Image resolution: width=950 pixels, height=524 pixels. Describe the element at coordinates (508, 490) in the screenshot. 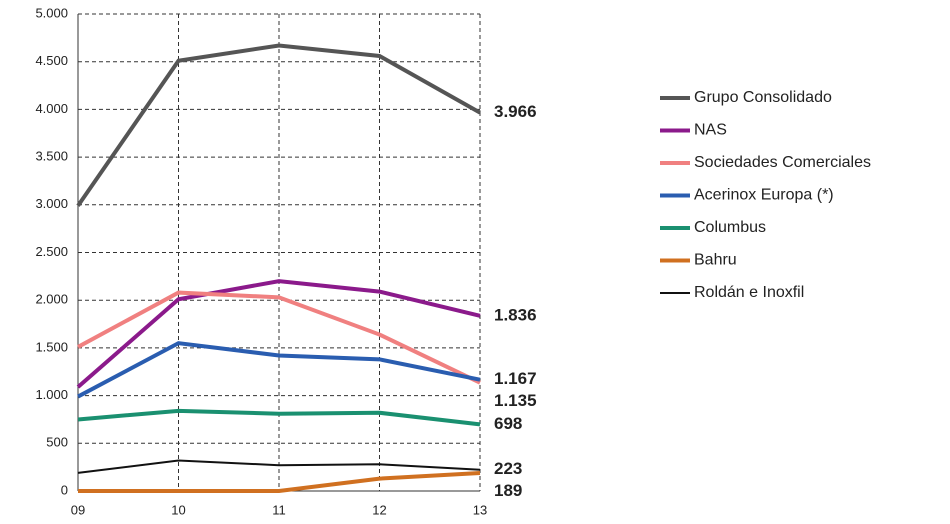

I see `value-label: 189` at that location.